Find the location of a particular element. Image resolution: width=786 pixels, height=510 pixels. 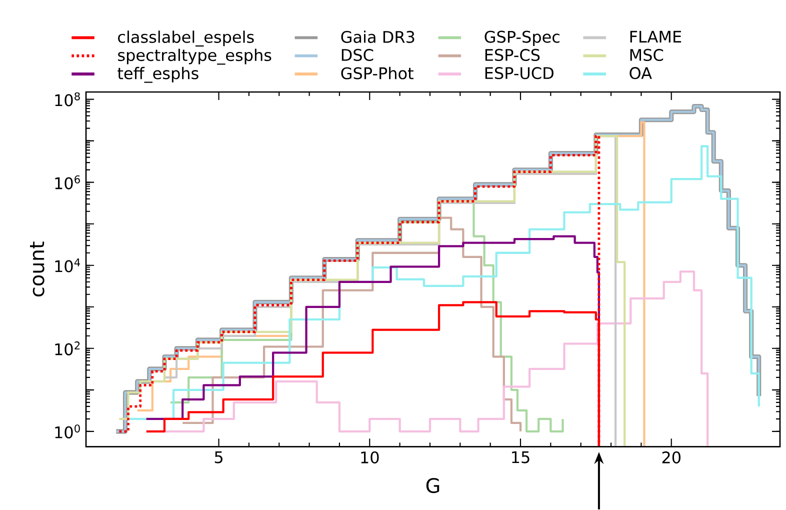

y-tick-label: 10$^{6}$ is located at coordinates (67, 182).